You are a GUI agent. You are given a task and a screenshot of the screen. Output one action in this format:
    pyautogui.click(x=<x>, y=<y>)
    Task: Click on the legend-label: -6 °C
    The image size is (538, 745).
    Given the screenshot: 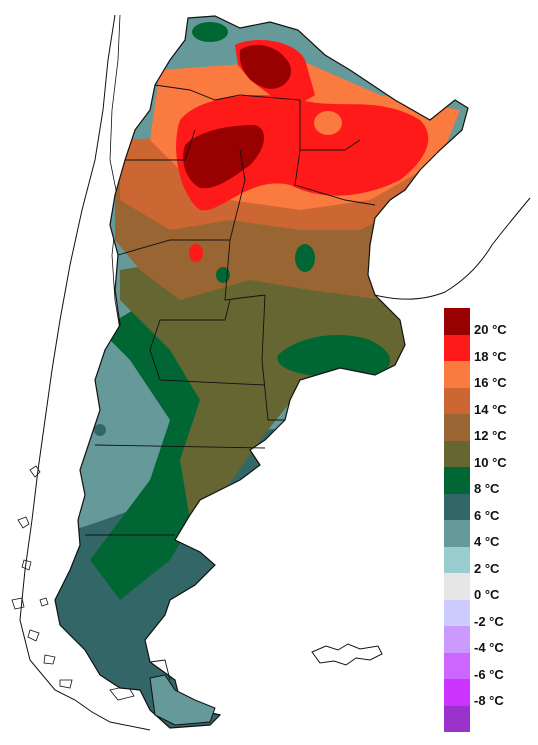 What is the action you would take?
    pyautogui.click(x=489, y=674)
    